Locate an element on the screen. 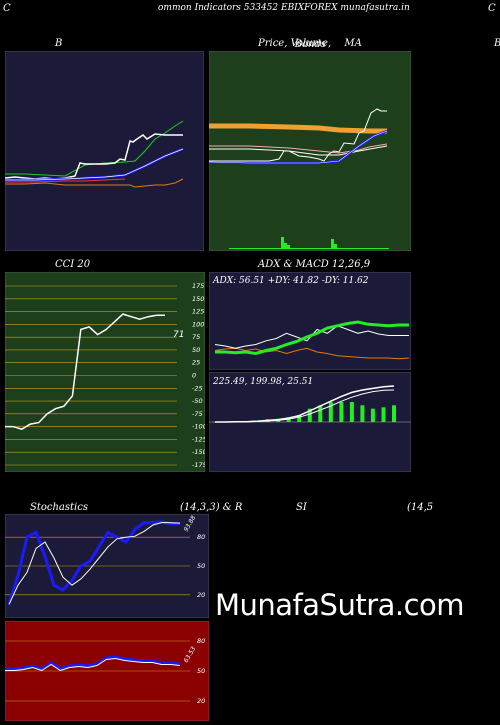 The width and height of the screenshot is (500, 725). price-panel is located at coordinates (310, 151).